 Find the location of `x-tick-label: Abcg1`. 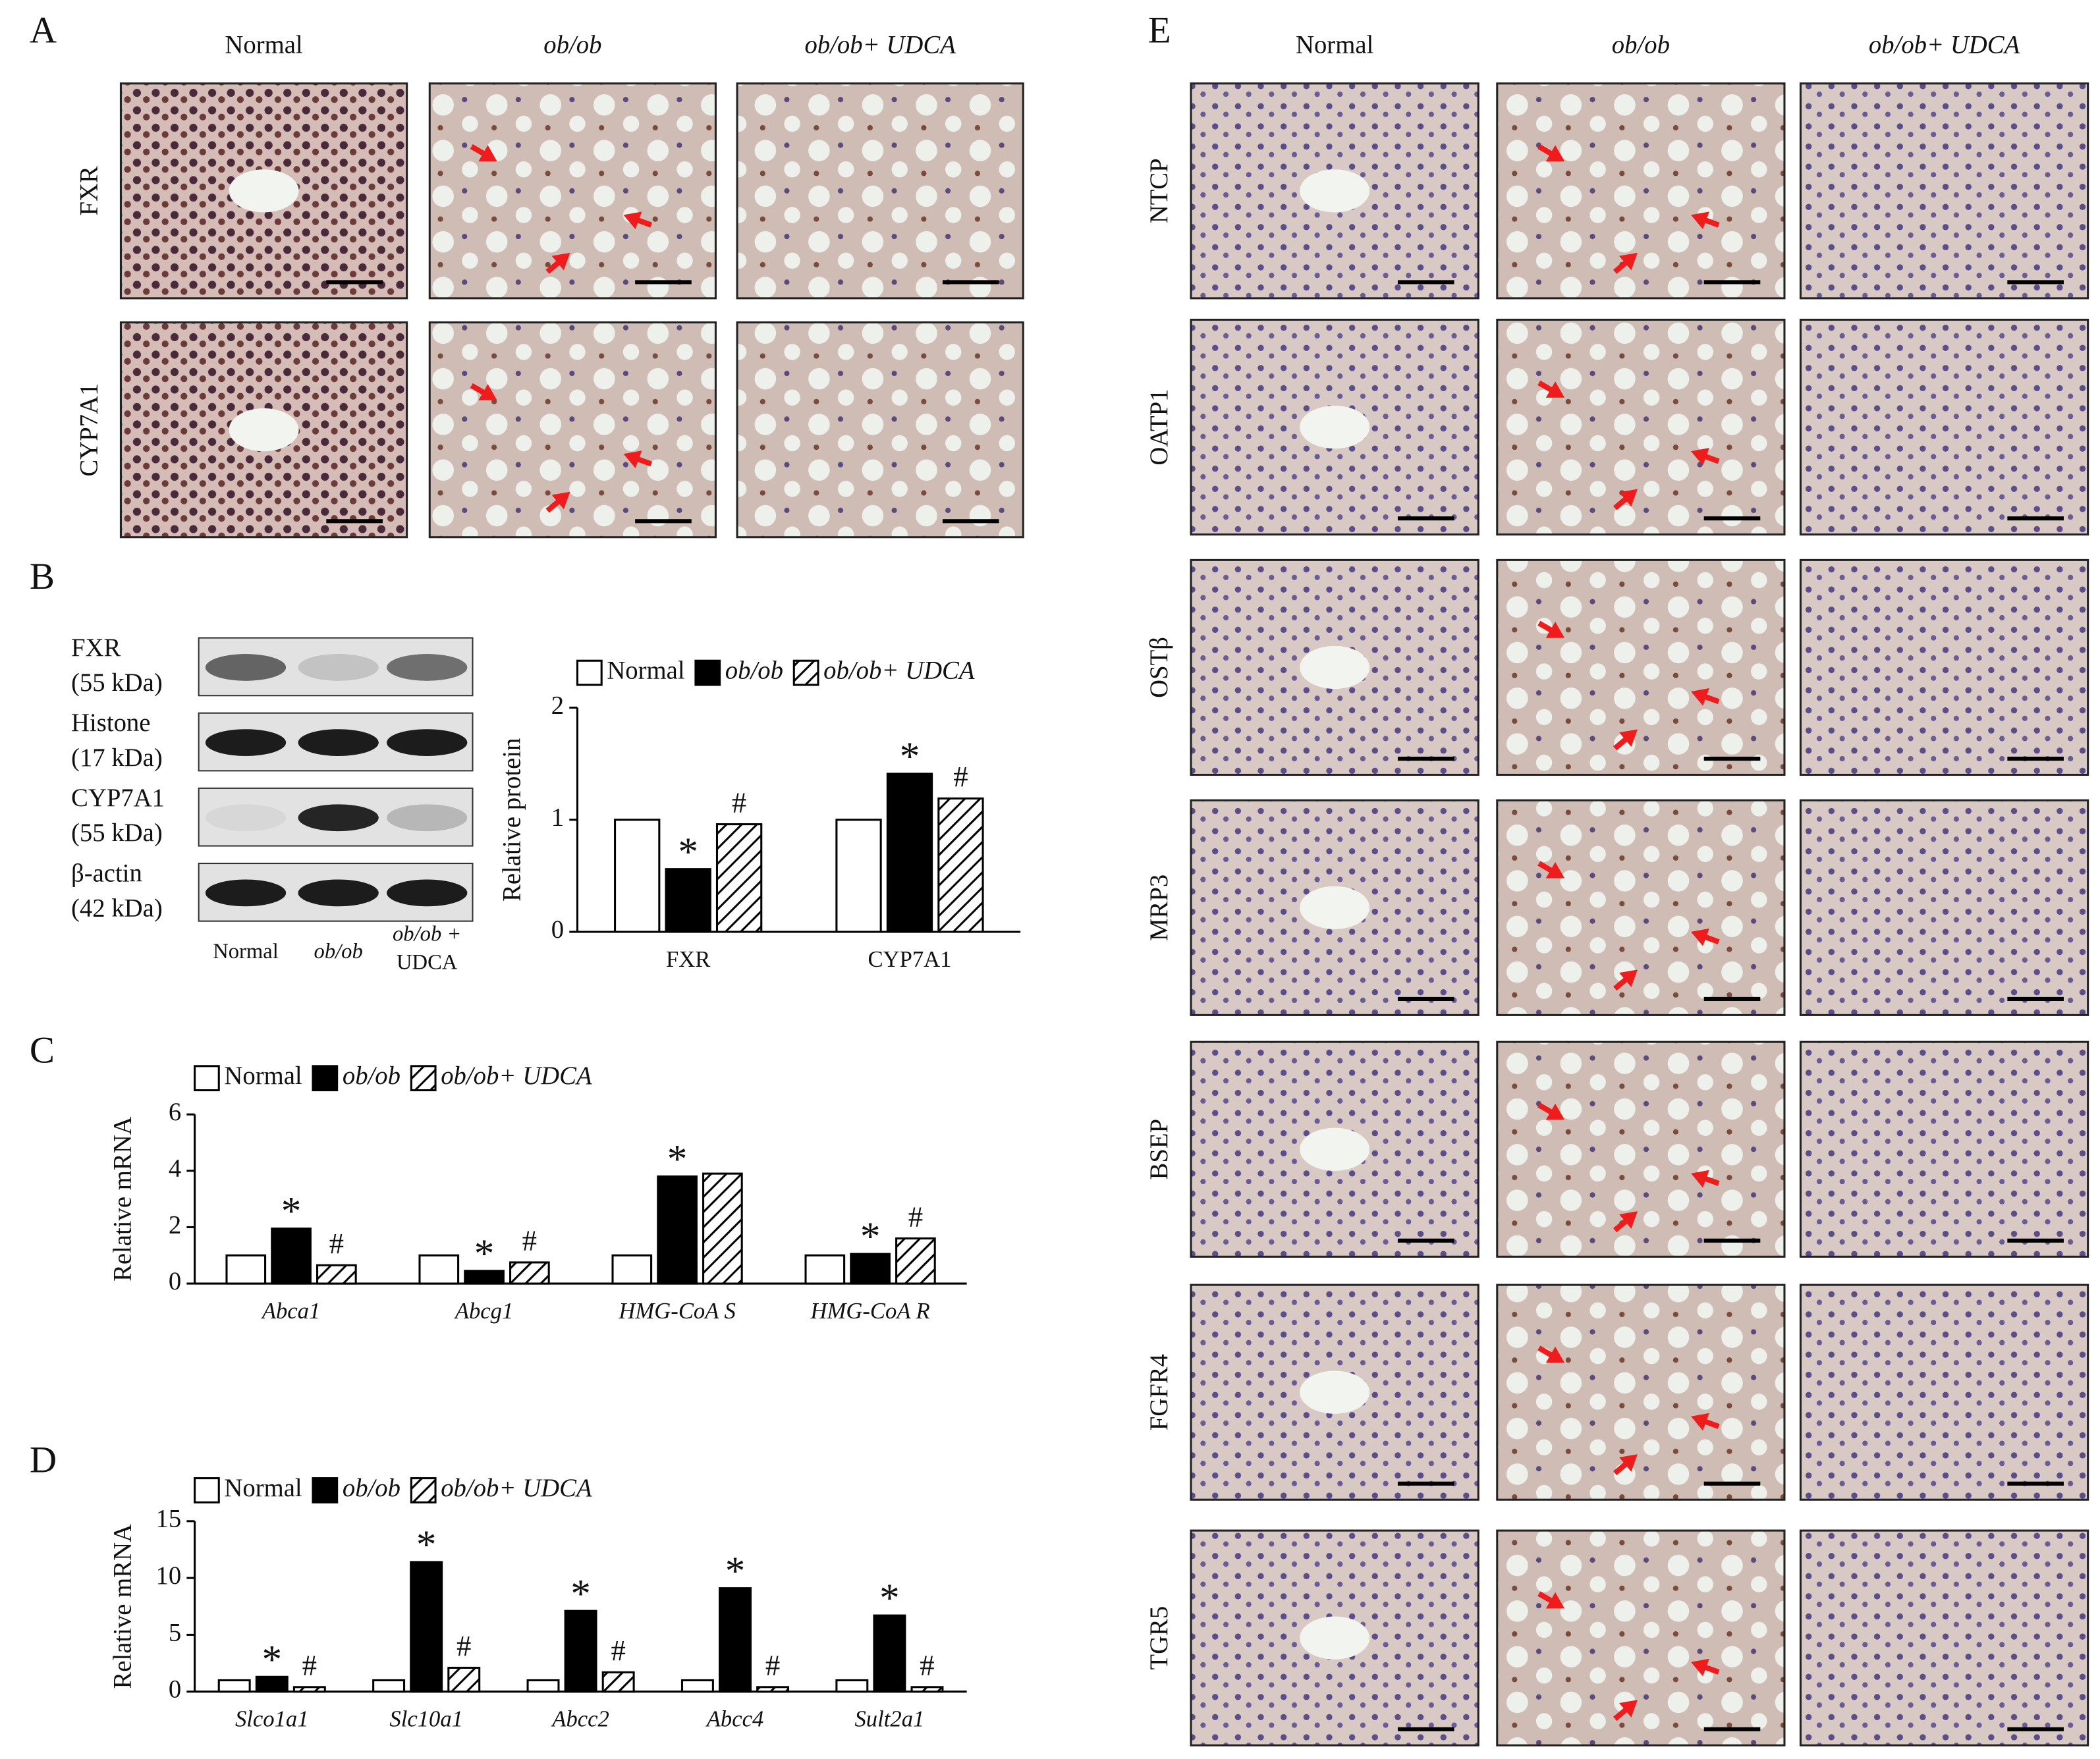

x-tick-label: Abcg1 is located at coordinates (484, 1311).